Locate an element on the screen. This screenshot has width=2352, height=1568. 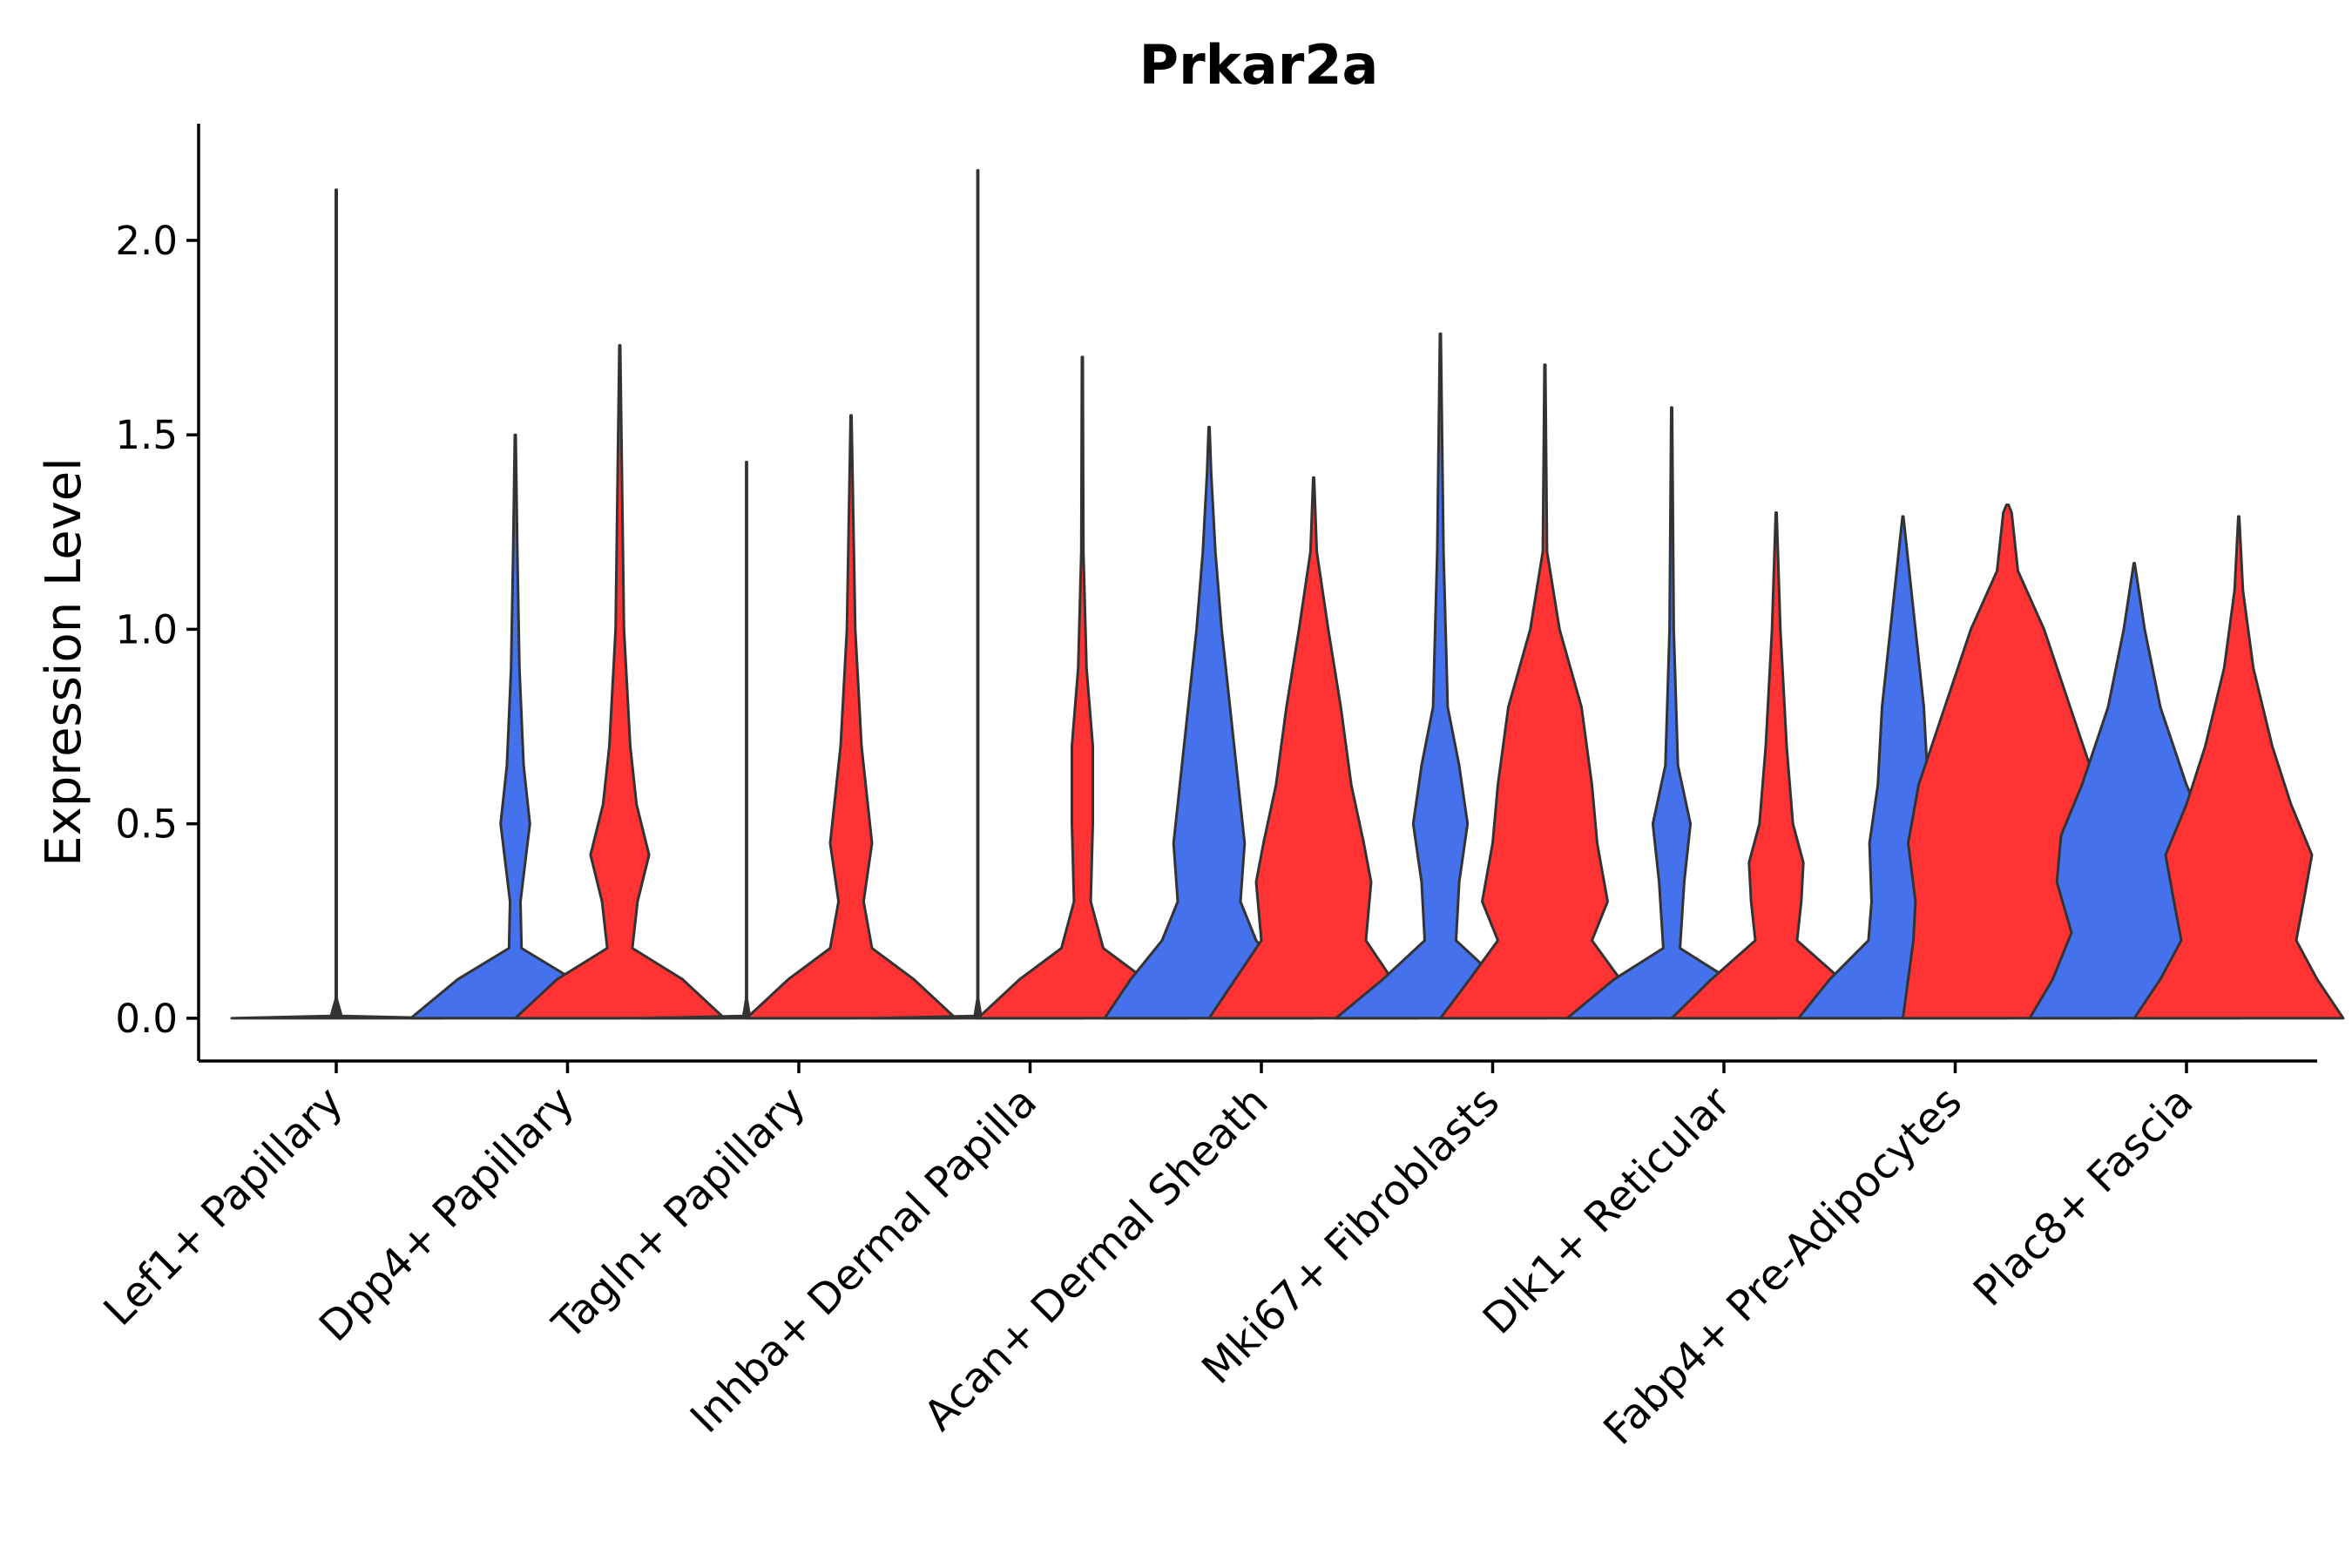
chart-title: Prkar2a is located at coordinates (1259, 65).